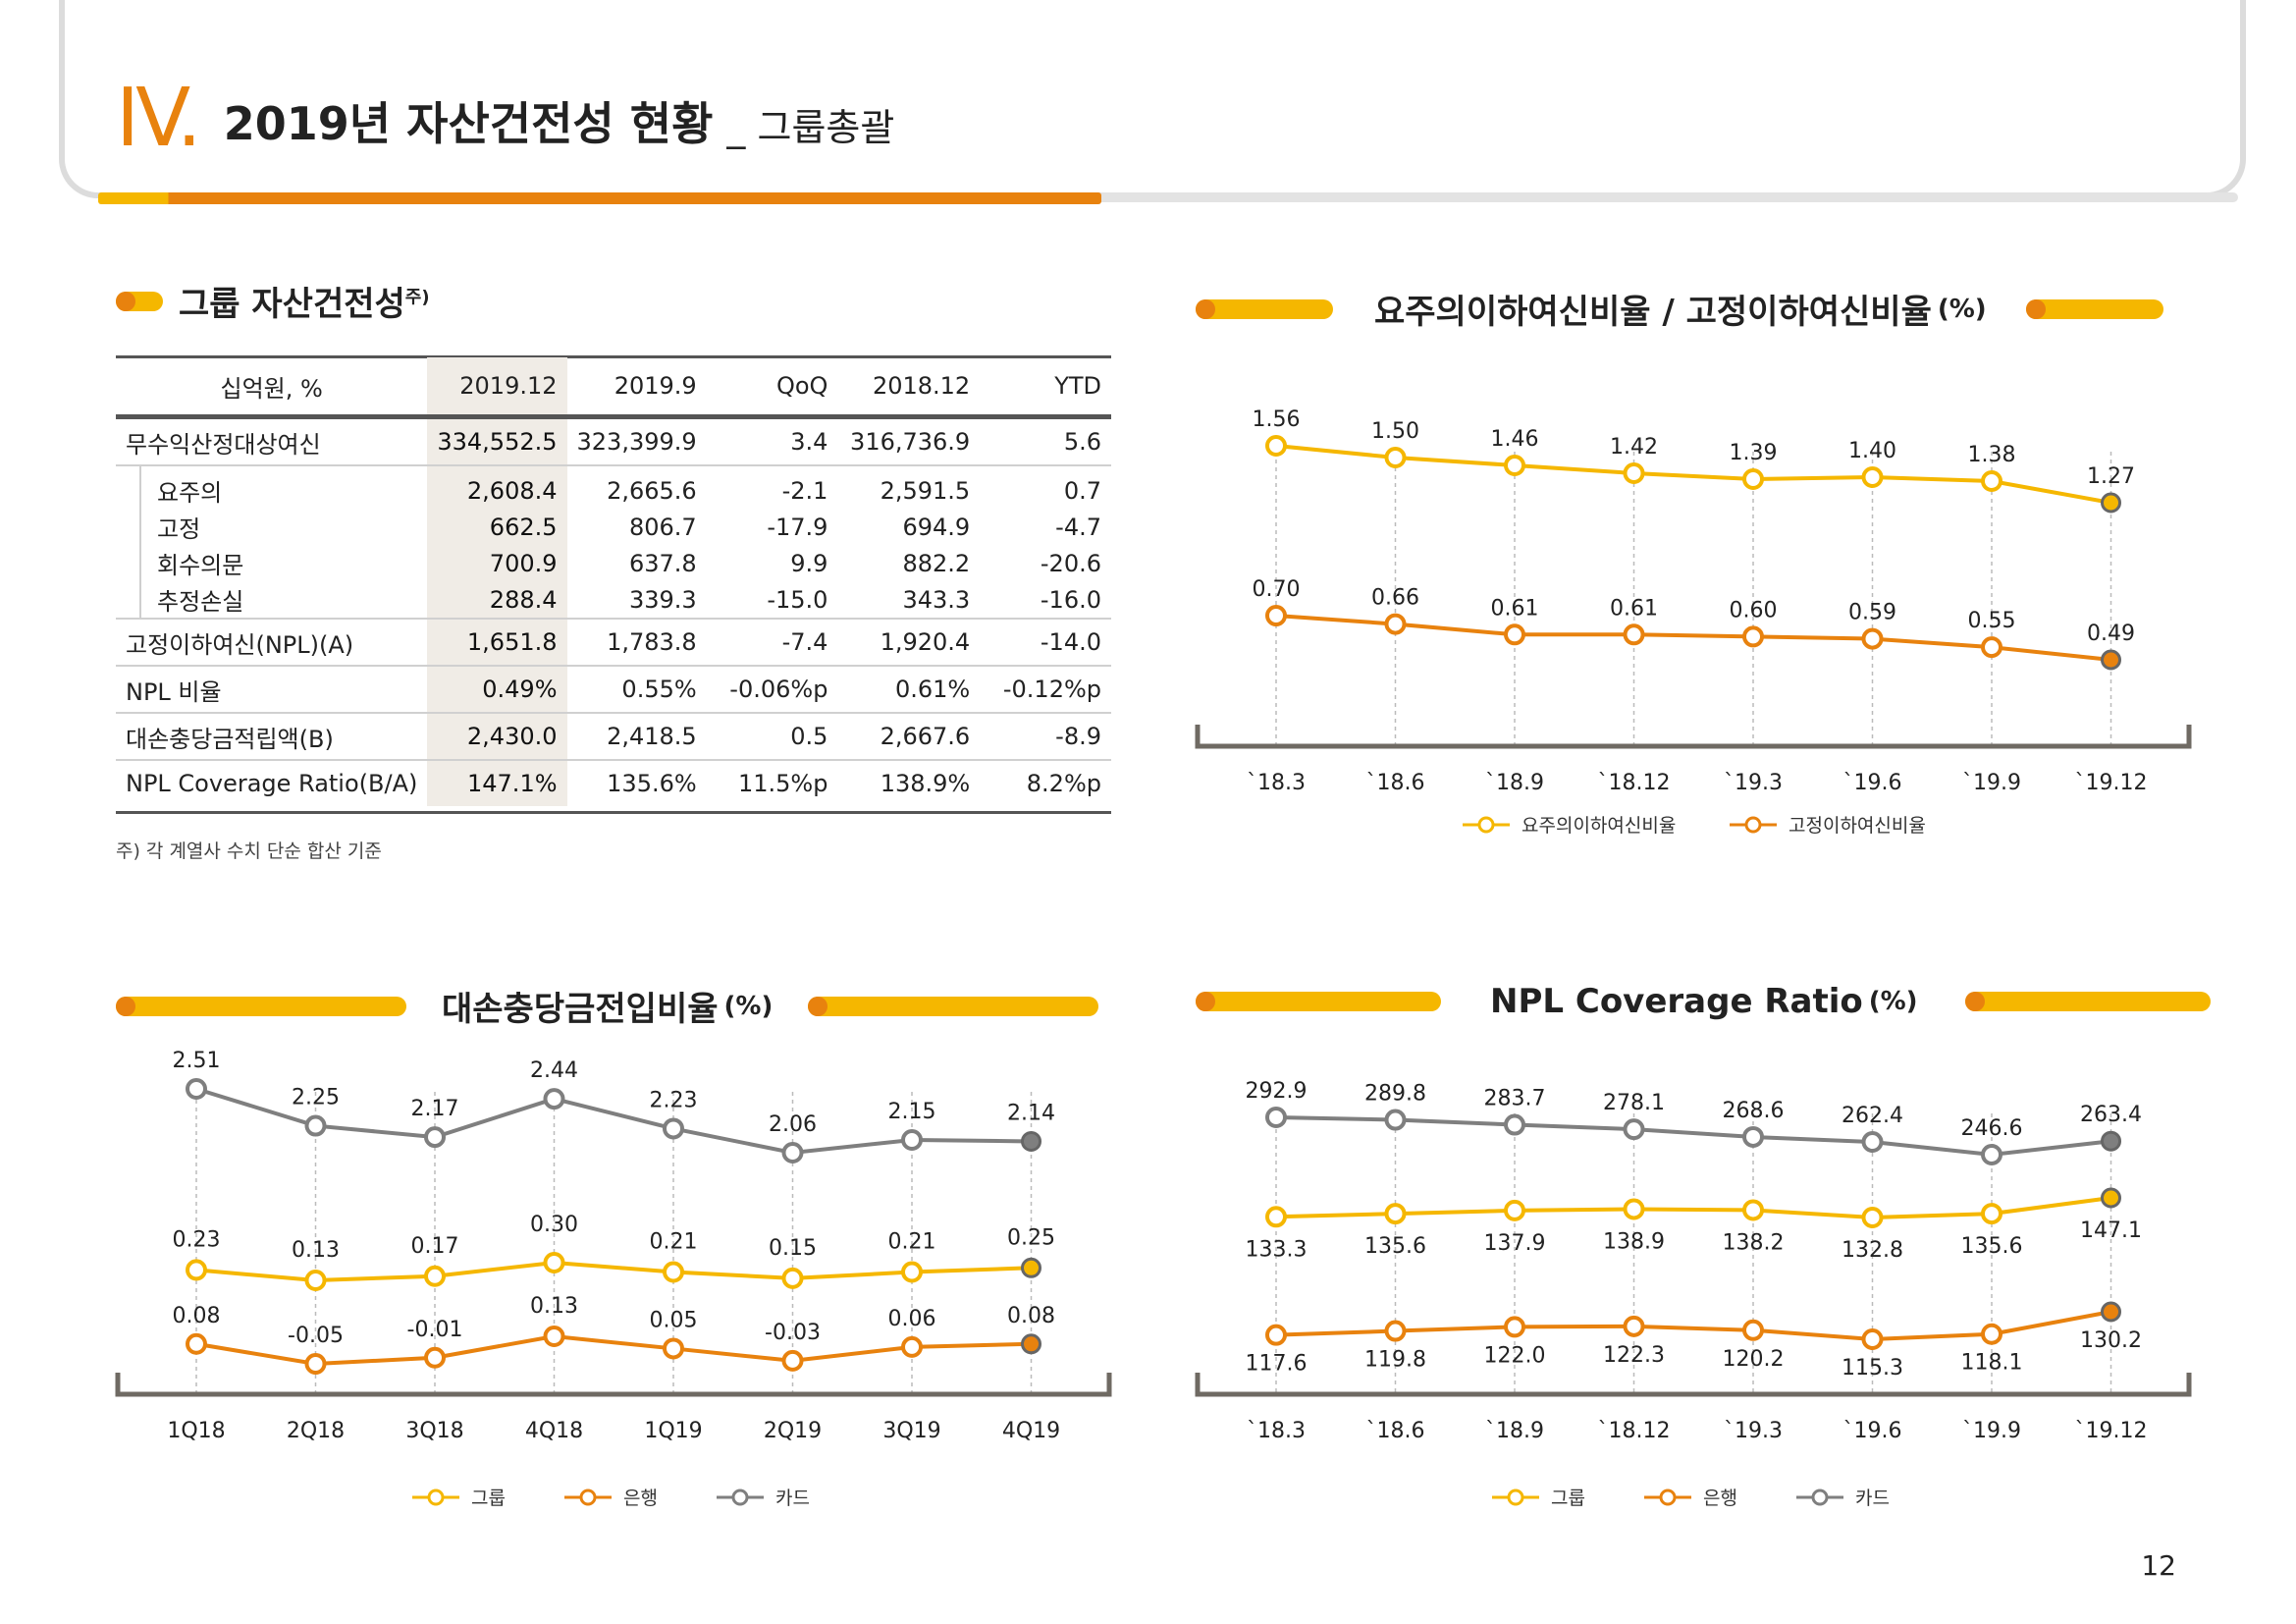 This screenshot has width=2296, height=1624. What do you see at coordinates (912, 1112) in the screenshot?
I see `data-label: 2.15` at bounding box center [912, 1112].